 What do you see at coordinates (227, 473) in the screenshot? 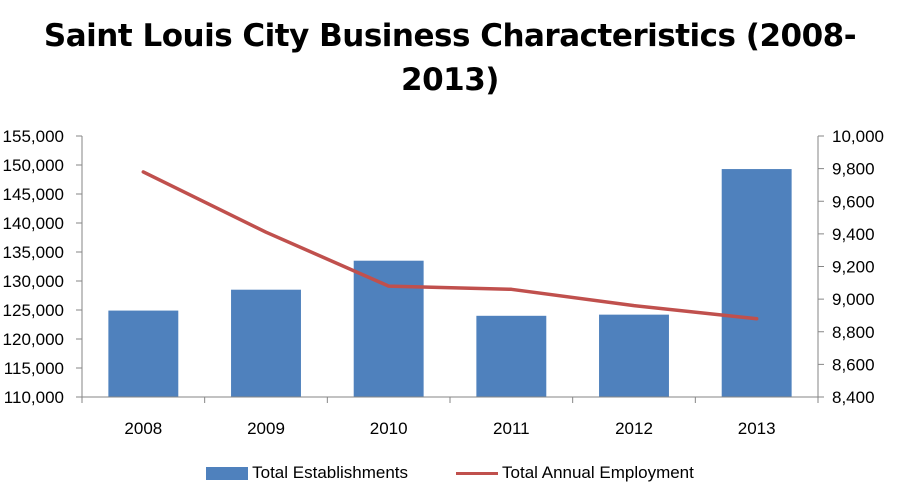
I see `legend-swatch-bar` at bounding box center [227, 473].